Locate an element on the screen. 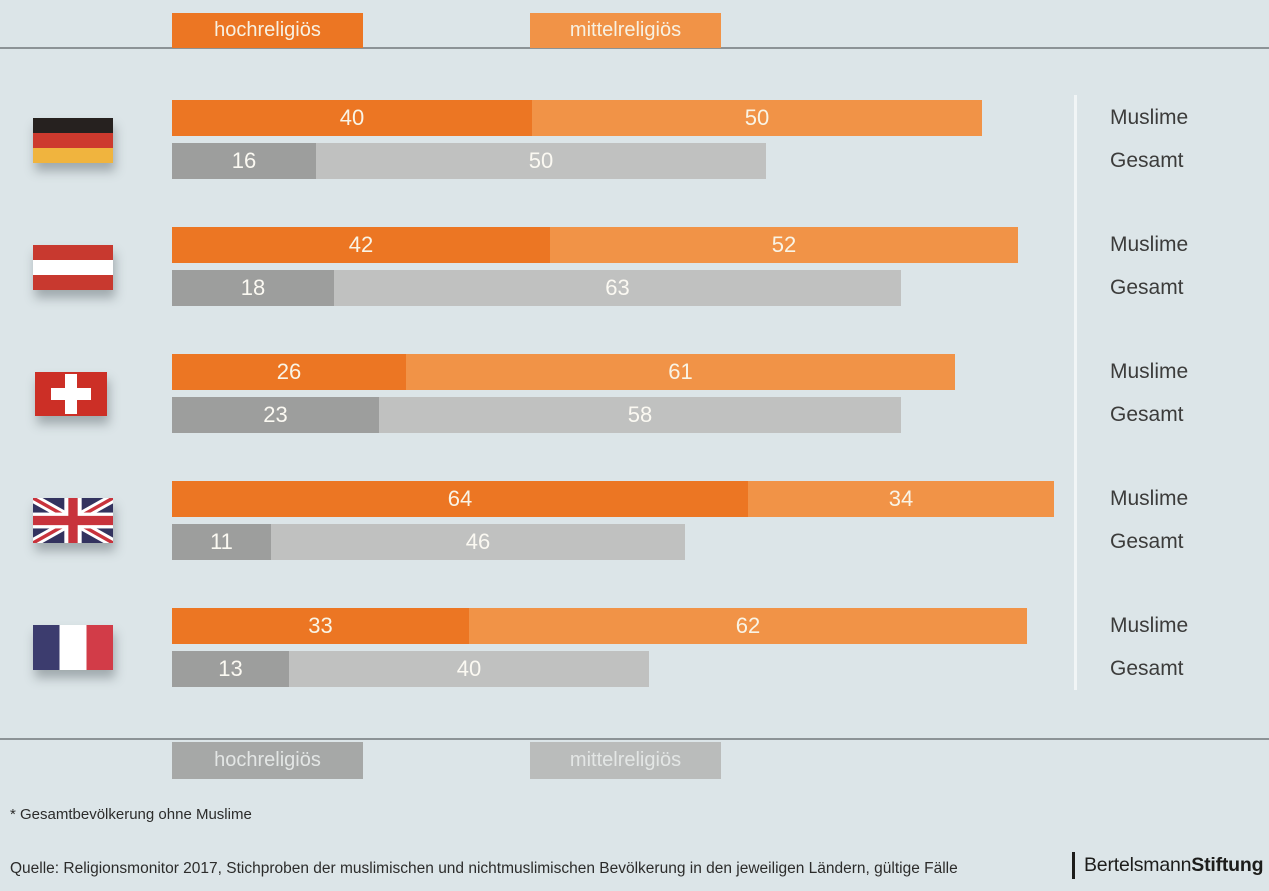 The image size is (1269, 891). logo-suffix: Stiftung is located at coordinates (1227, 865).